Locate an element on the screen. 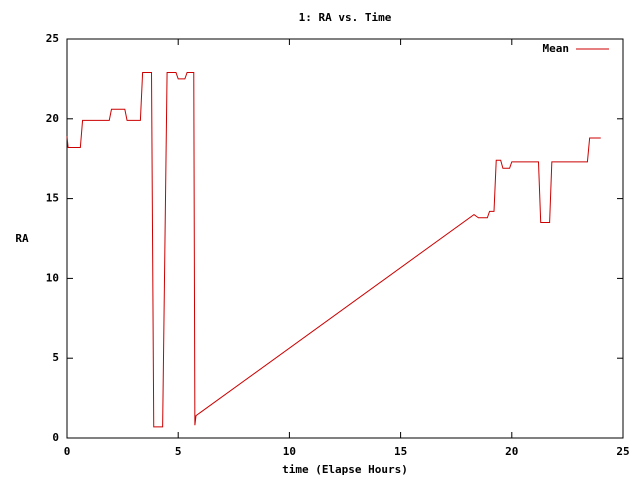 The height and width of the screenshot is (480, 640). y-tick-label: 5 is located at coordinates (55, 357).